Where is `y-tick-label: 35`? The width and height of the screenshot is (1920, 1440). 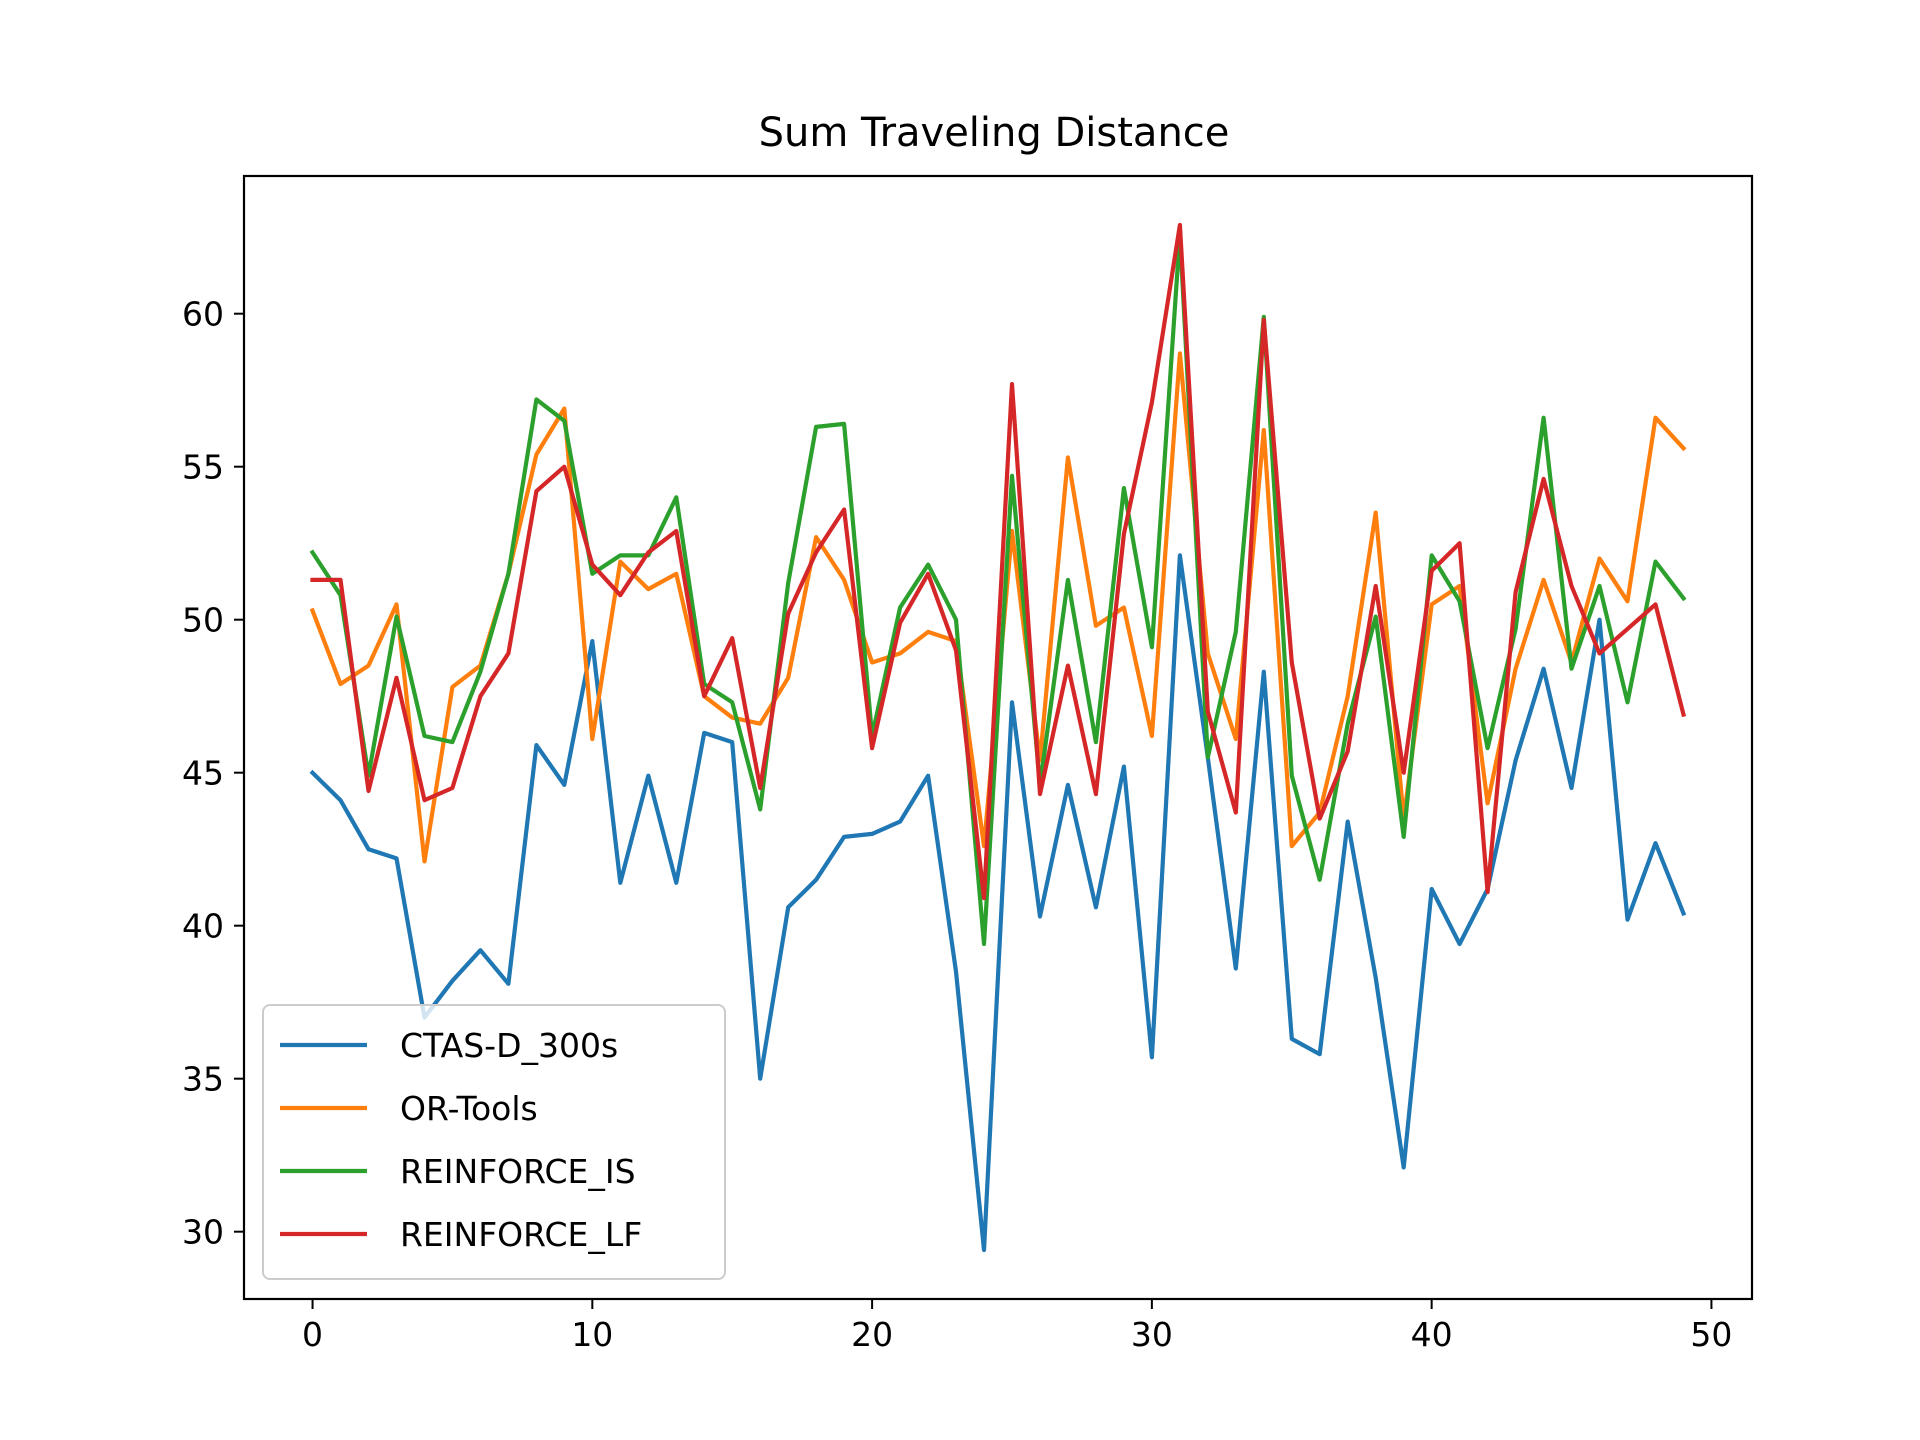 y-tick-label: 35 is located at coordinates (203, 1079).